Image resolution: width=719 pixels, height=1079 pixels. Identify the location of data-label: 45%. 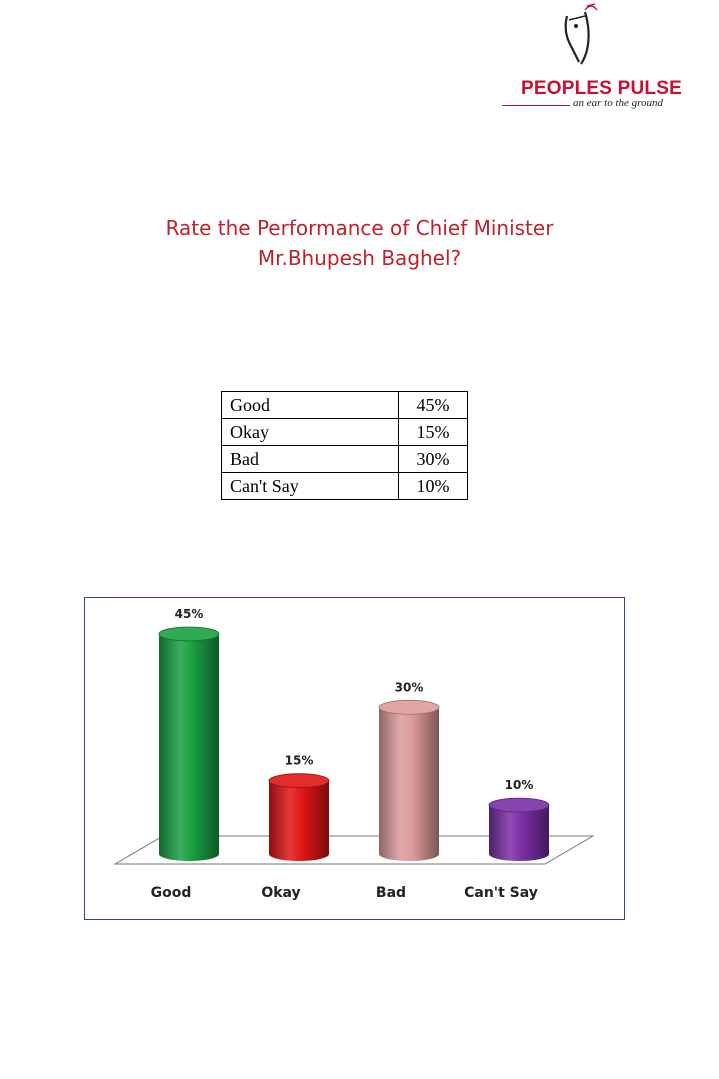
(189, 614).